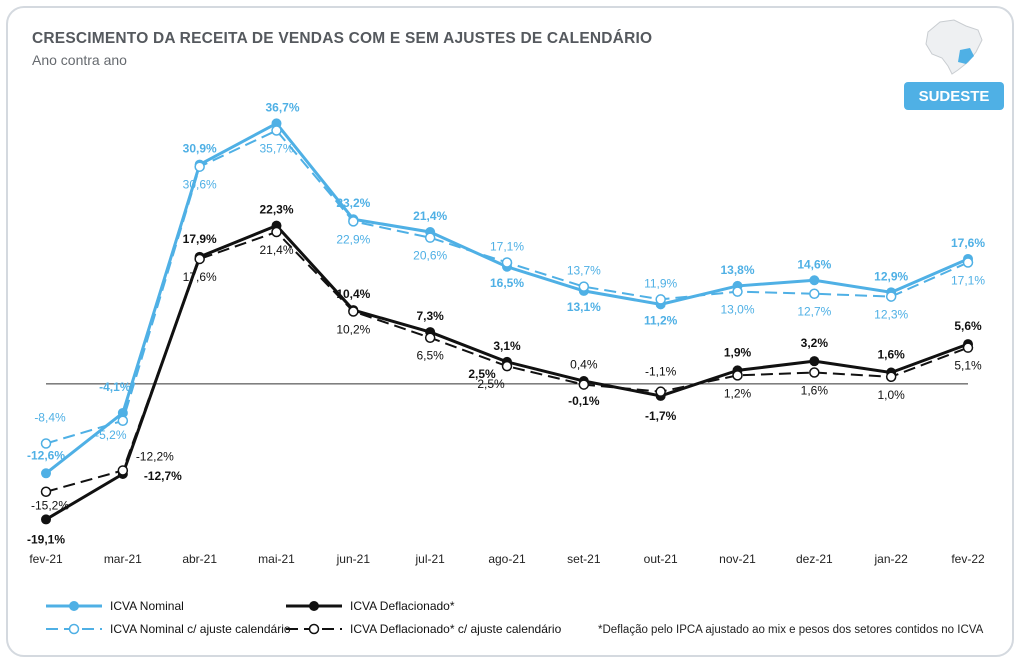 The image size is (1024, 667). What do you see at coordinates (954, 96) in the screenshot?
I see `region-badge: SUDESTE` at bounding box center [954, 96].